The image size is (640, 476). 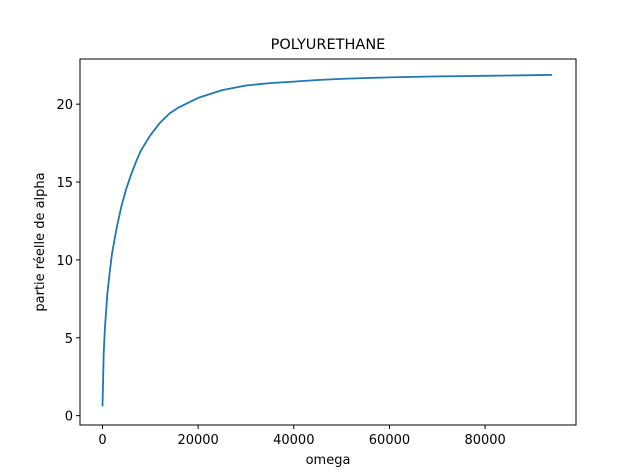 I want to click on y-axis-ticks: 0 5 10 15 20, so click(x=68, y=261).